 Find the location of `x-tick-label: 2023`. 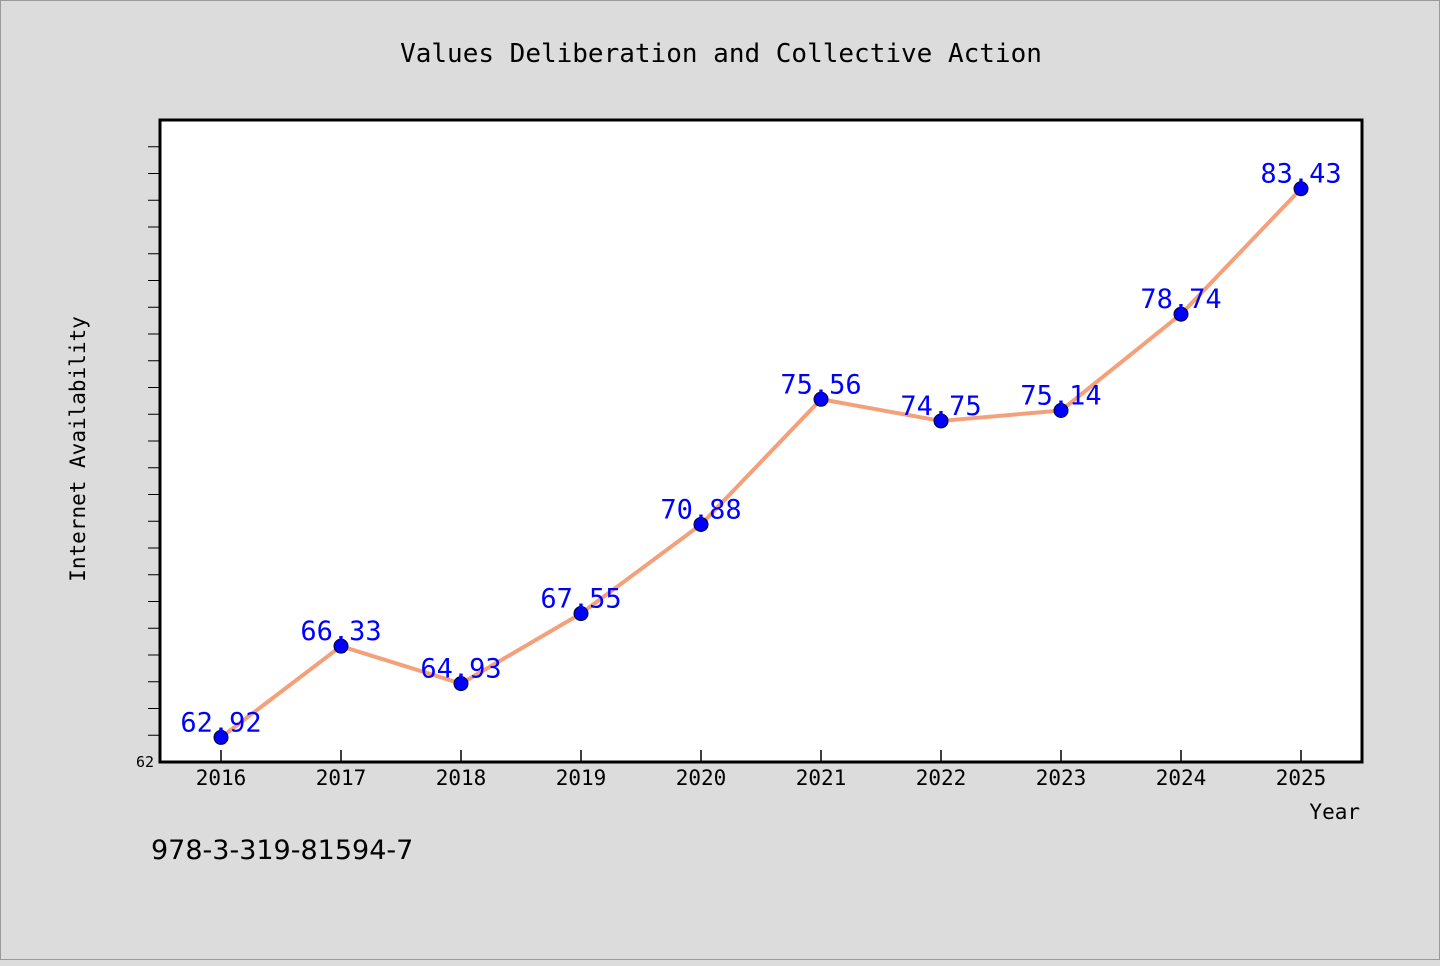

x-tick-label: 2023 is located at coordinates (1061, 778).